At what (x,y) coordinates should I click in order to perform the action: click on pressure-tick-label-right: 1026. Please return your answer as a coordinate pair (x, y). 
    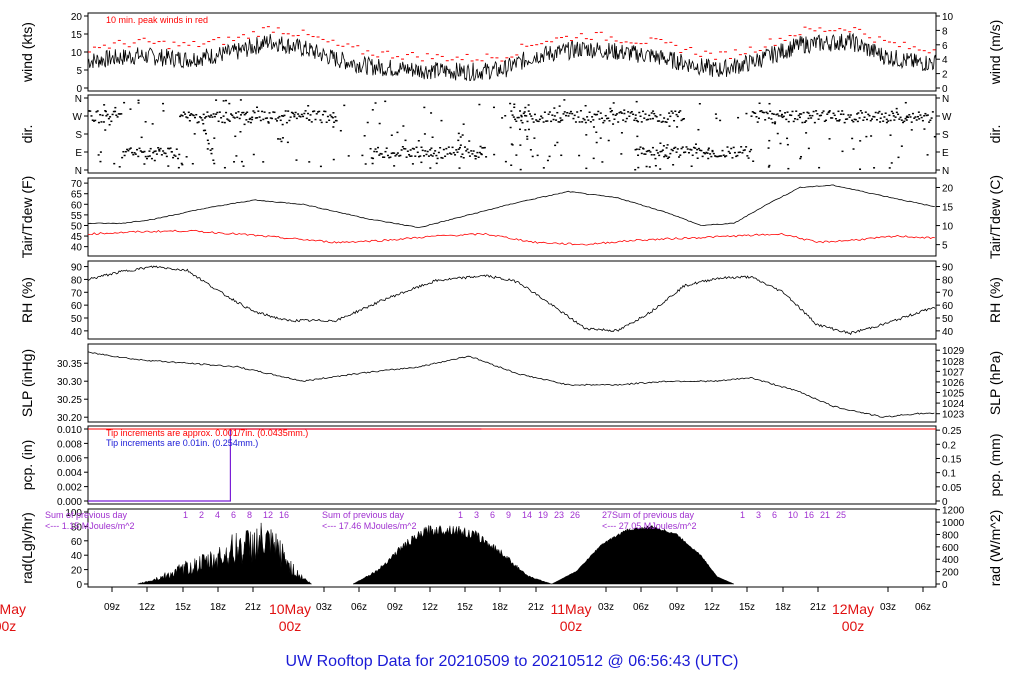
    Looking at the image, I should click on (953, 383).